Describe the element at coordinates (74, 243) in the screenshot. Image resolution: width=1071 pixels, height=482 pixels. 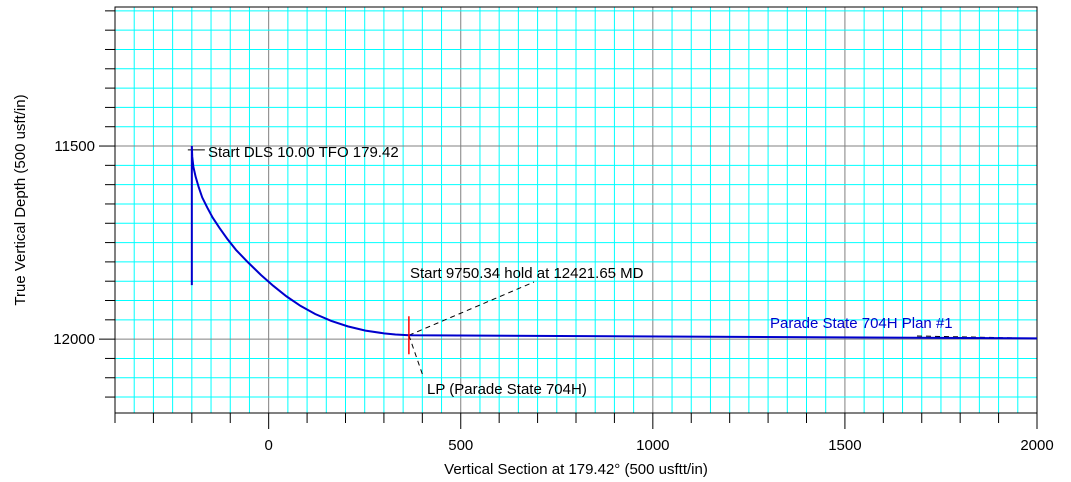
I see `y-tick-labels: 11500 12000` at that location.